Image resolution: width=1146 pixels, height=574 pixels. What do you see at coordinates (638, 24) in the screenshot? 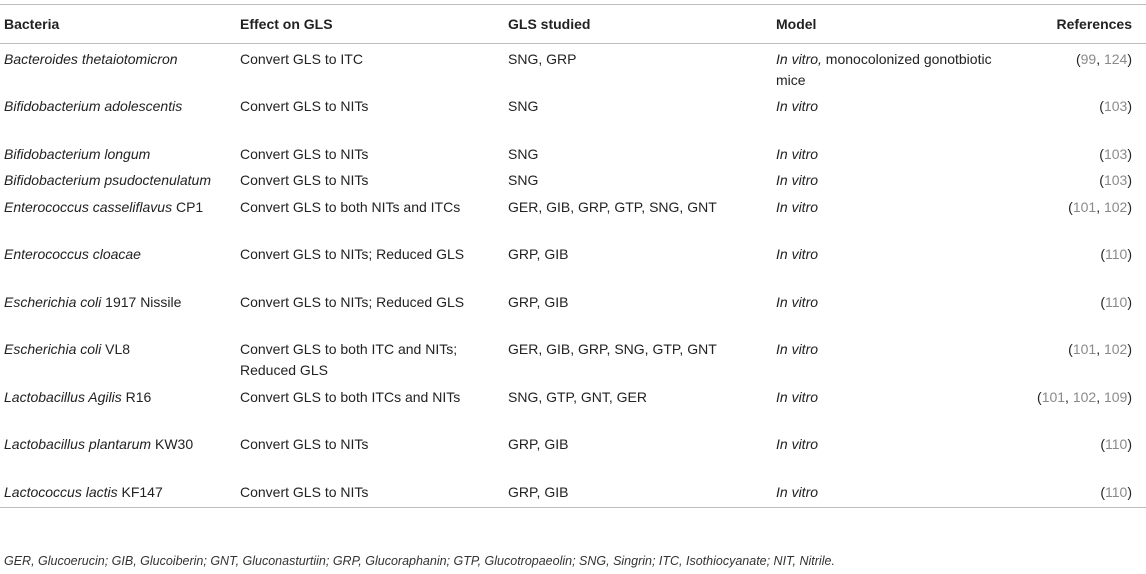
I see `header-gls-studied: GLS studied` at bounding box center [638, 24].